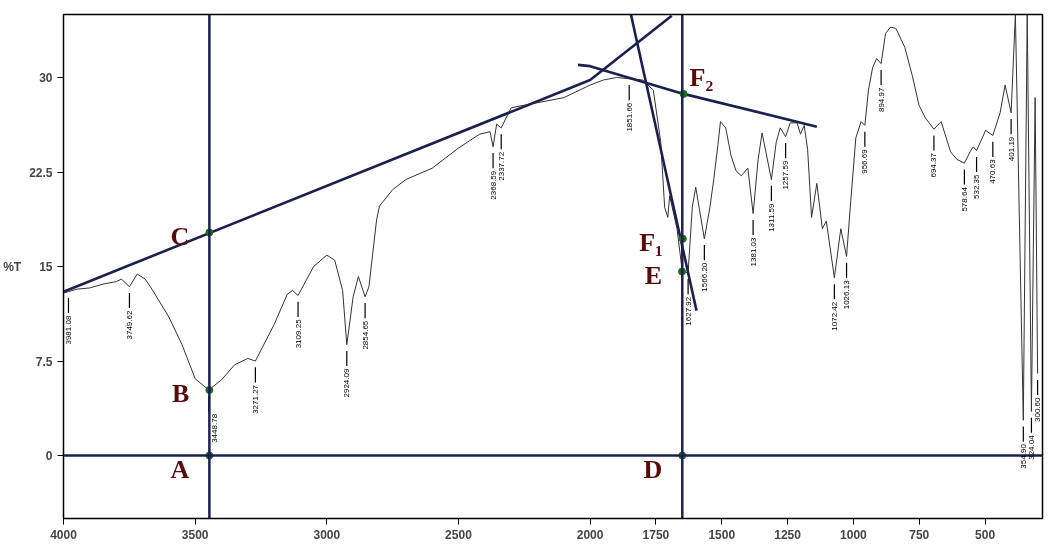  Describe the element at coordinates (68, 330) in the screenshot. I see `annotation: 3981.08` at that location.